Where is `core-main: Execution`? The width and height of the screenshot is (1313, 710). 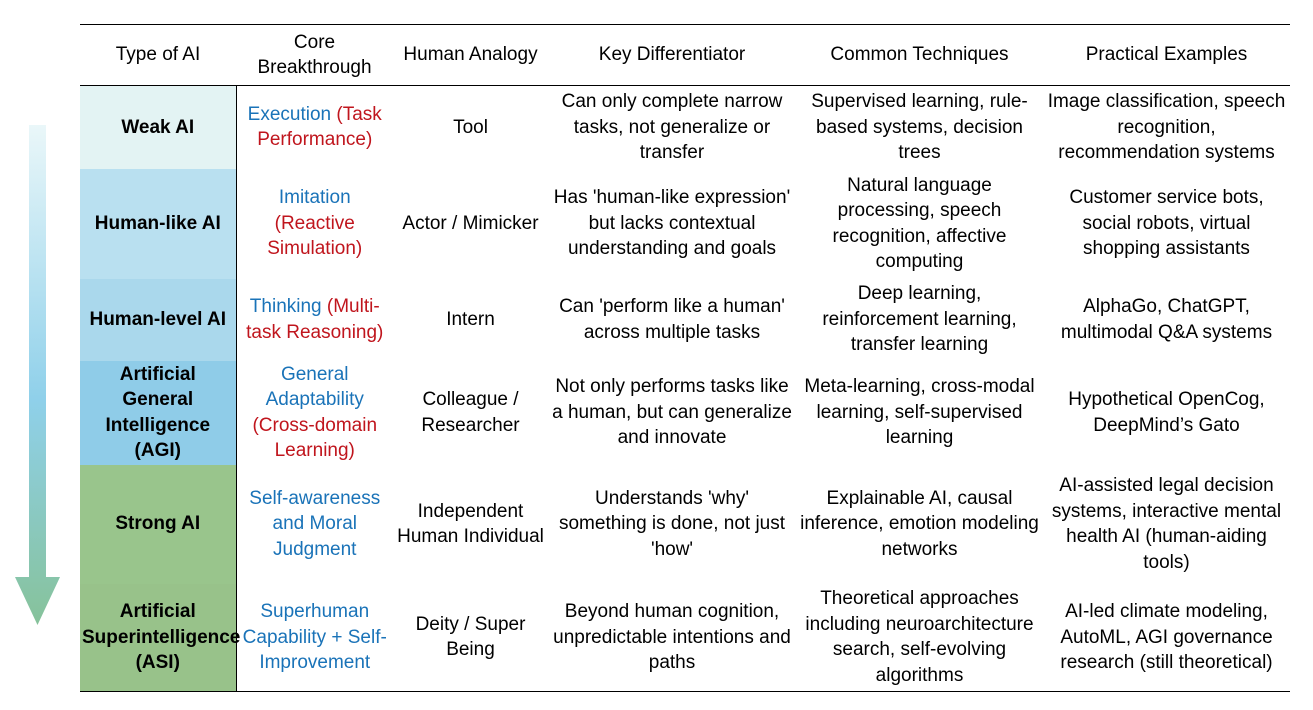 core-main: Execution is located at coordinates (289, 114).